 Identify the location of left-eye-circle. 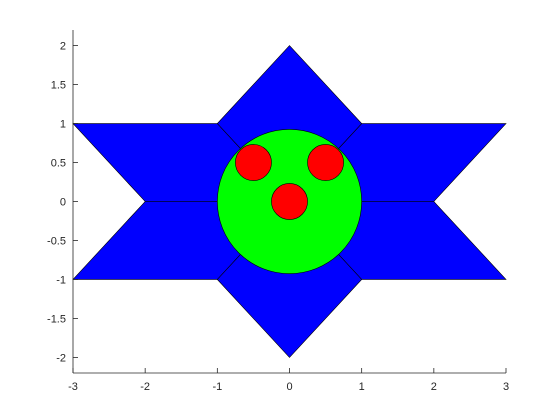
(253, 162).